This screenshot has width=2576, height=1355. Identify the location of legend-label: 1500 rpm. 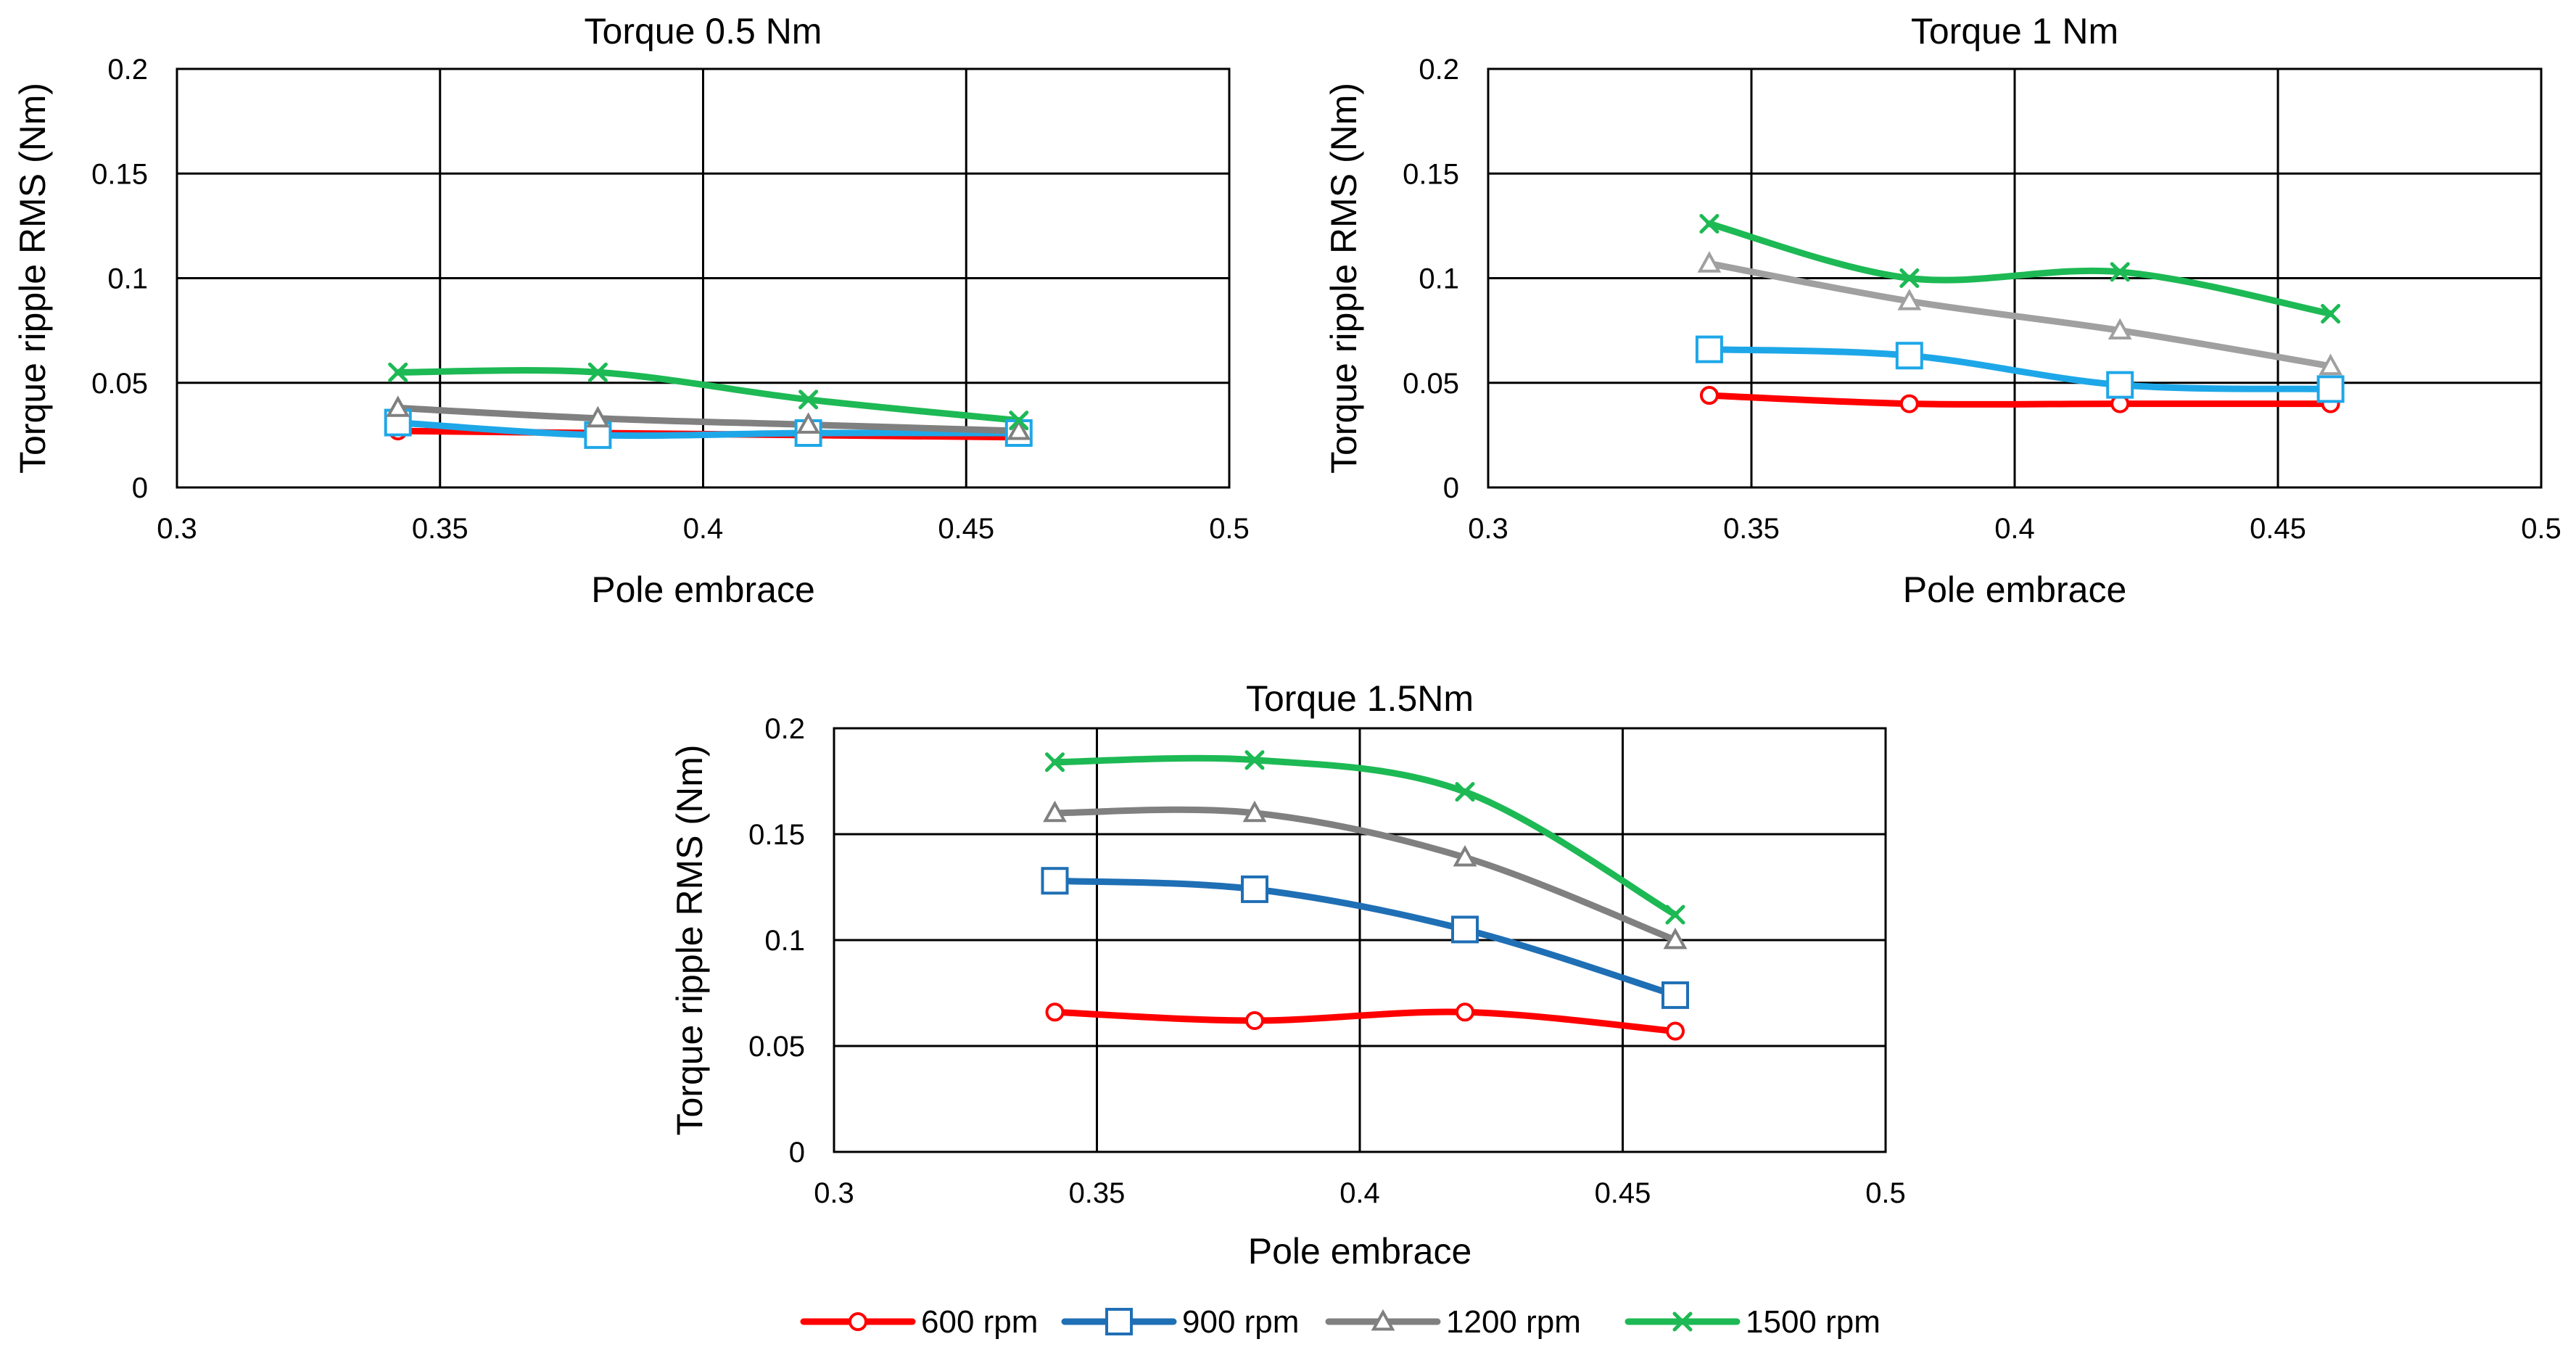
(1813, 1322).